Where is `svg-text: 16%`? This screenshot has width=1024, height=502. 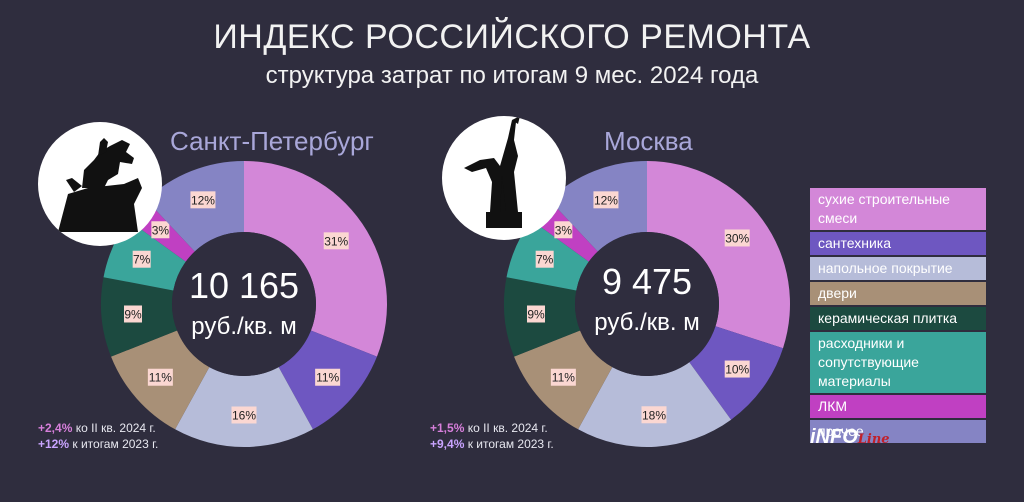
svg-text: 16% is located at coordinates (244, 416).